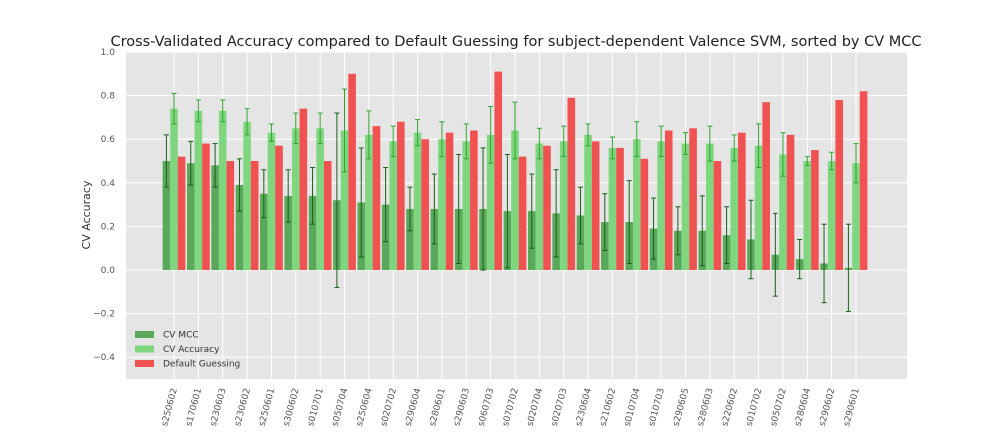 The image size is (1008, 432). I want to click on y-tick-label: 0.4, so click(108, 184).